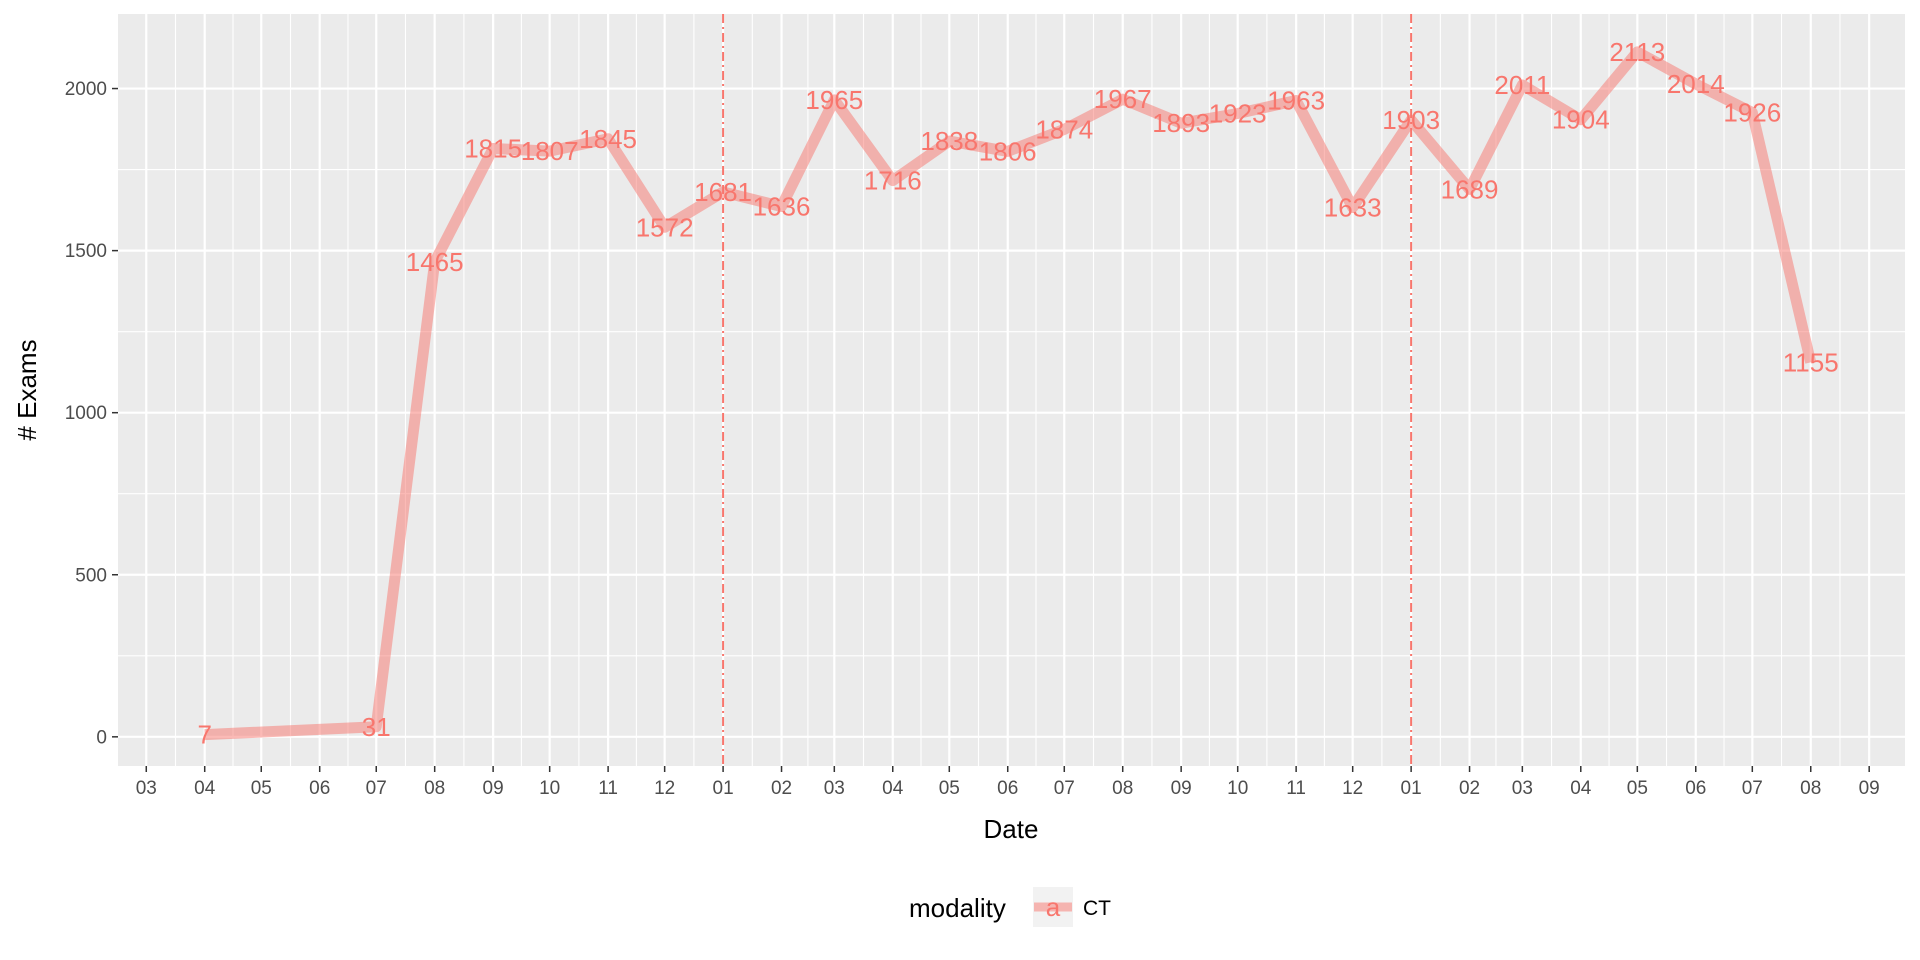  I want to click on y-tick-label: 1000, so click(86, 413).